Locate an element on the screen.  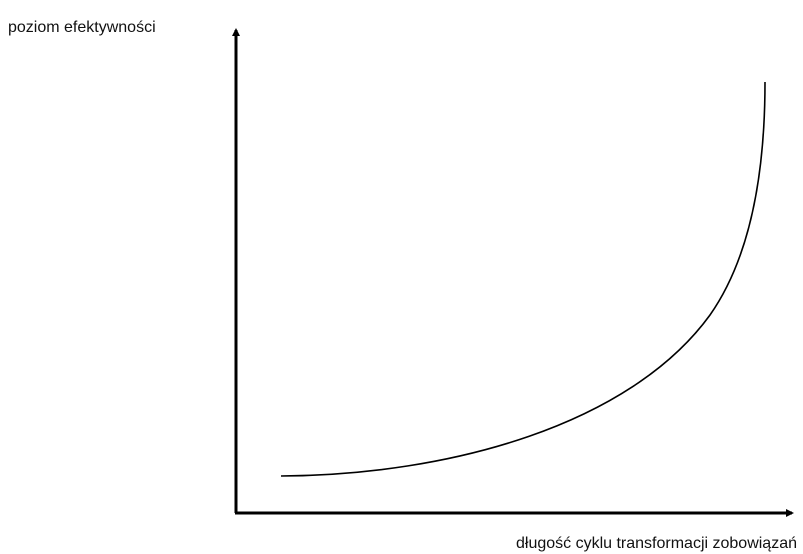
y-axis-label: poziom efektywności is located at coordinates (82, 27).